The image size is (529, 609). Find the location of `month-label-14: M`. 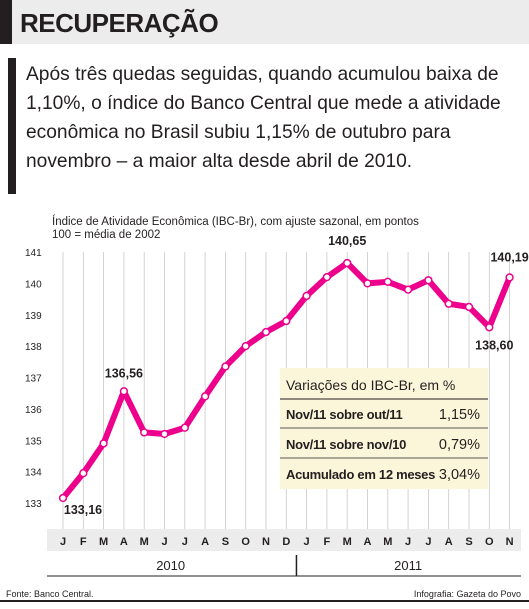

month-label-14: M is located at coordinates (347, 542).